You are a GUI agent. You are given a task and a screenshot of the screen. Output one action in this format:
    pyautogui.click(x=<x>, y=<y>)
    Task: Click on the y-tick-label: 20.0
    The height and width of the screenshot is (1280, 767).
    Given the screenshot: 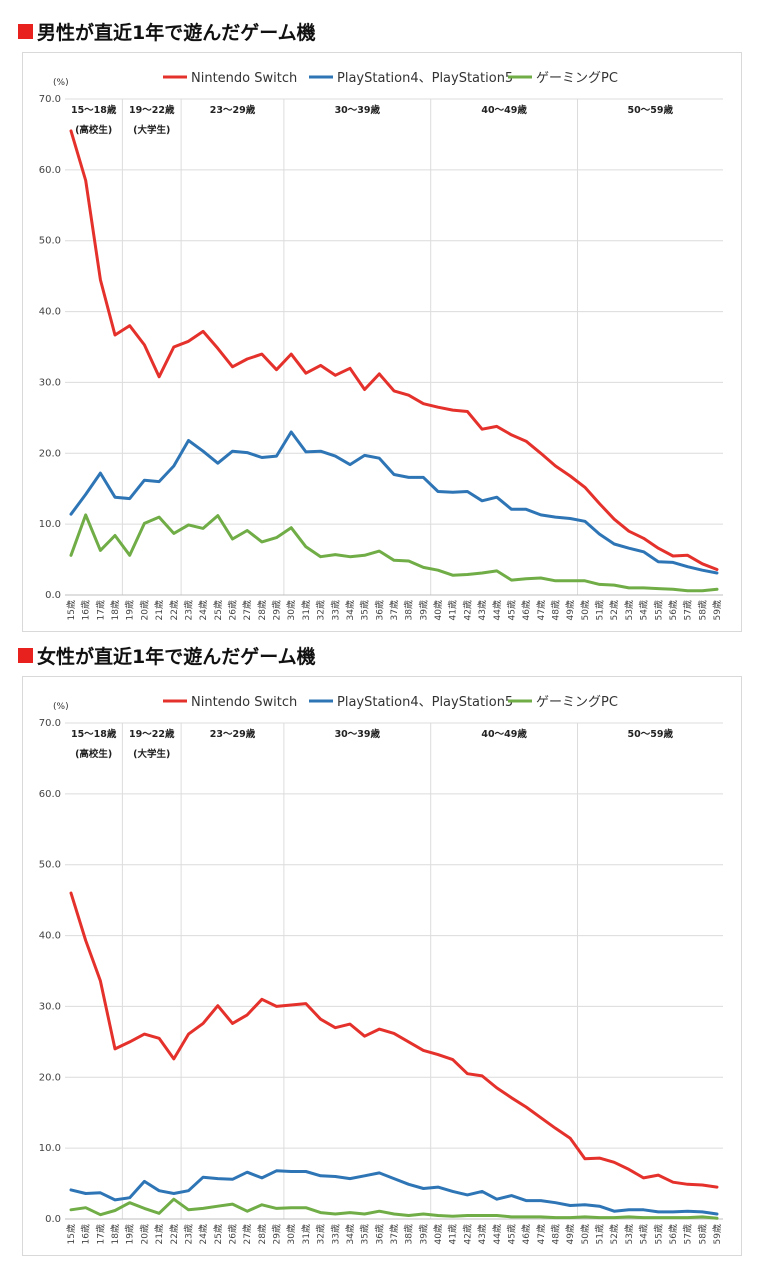 What is the action you would take?
    pyautogui.click(x=50, y=453)
    